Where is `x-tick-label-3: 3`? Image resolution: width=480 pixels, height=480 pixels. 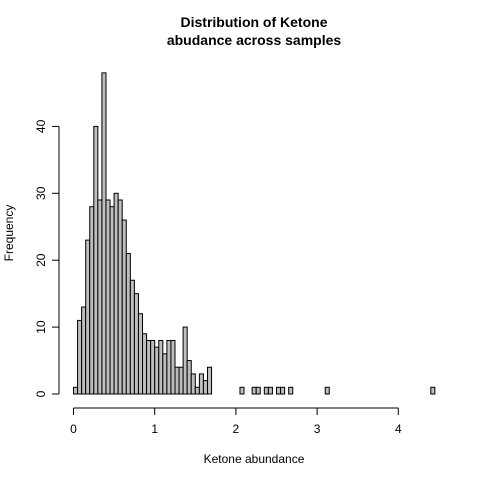
x-tick-label-3: 3 is located at coordinates (317, 429).